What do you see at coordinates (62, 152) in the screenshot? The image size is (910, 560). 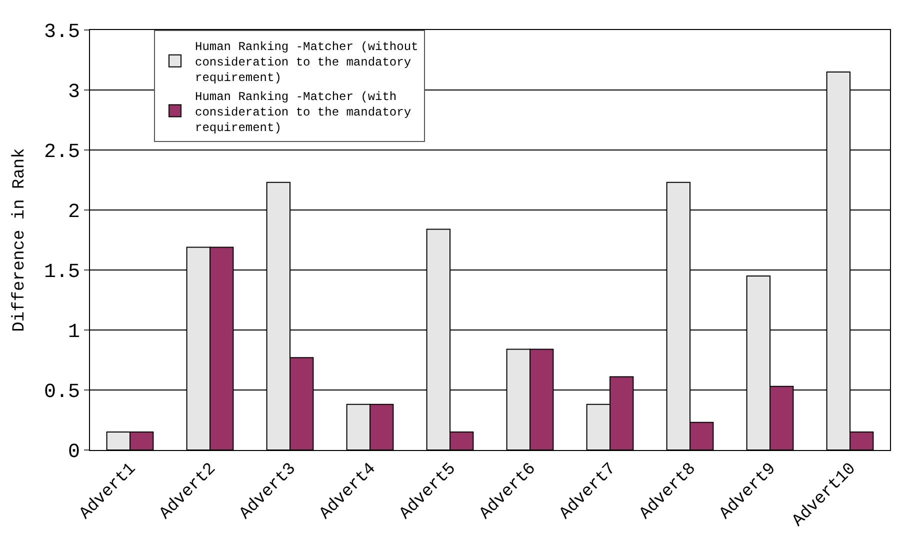 I see `y-tick-label: 2.5` at bounding box center [62, 152].